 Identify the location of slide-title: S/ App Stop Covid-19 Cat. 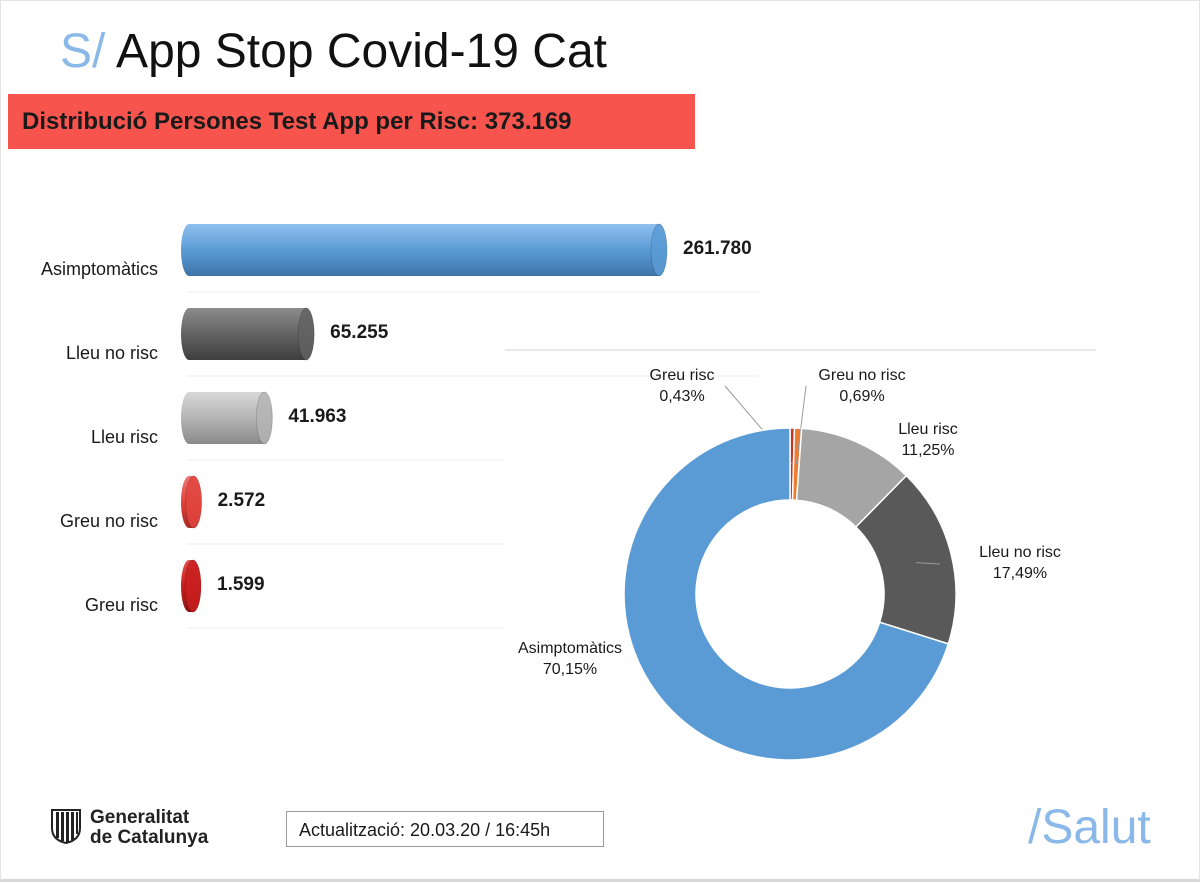
(333, 52).